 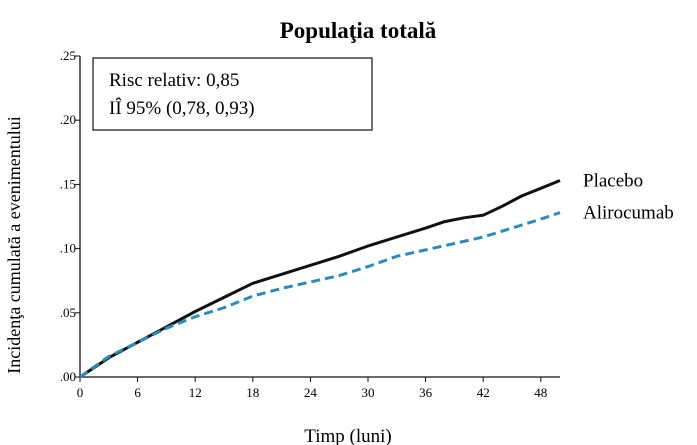 I want to click on x-tick-label: 48, so click(x=540, y=392).